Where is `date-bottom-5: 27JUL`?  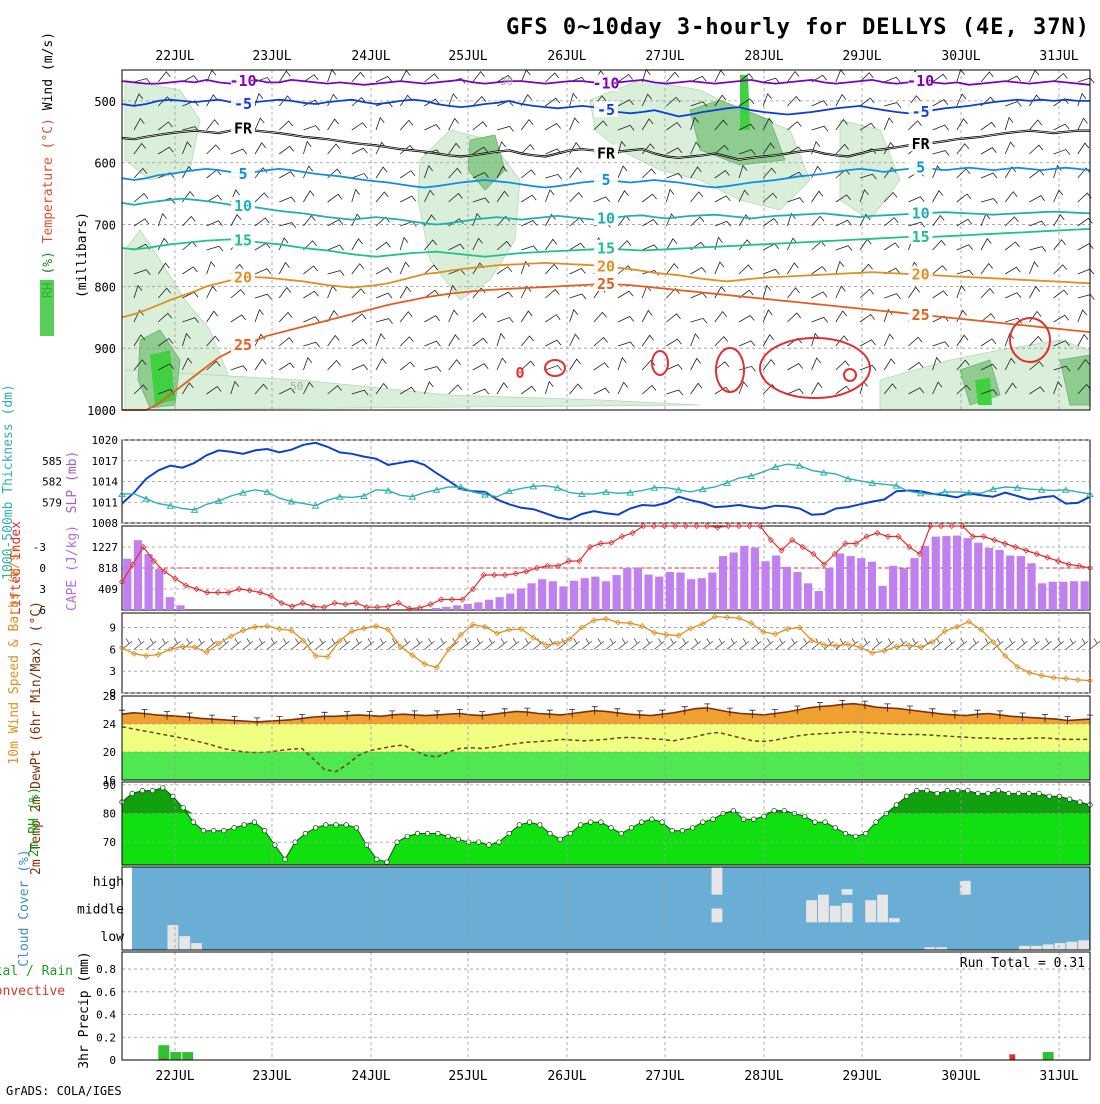 date-bottom-5: 27JUL is located at coordinates (664, 1076).